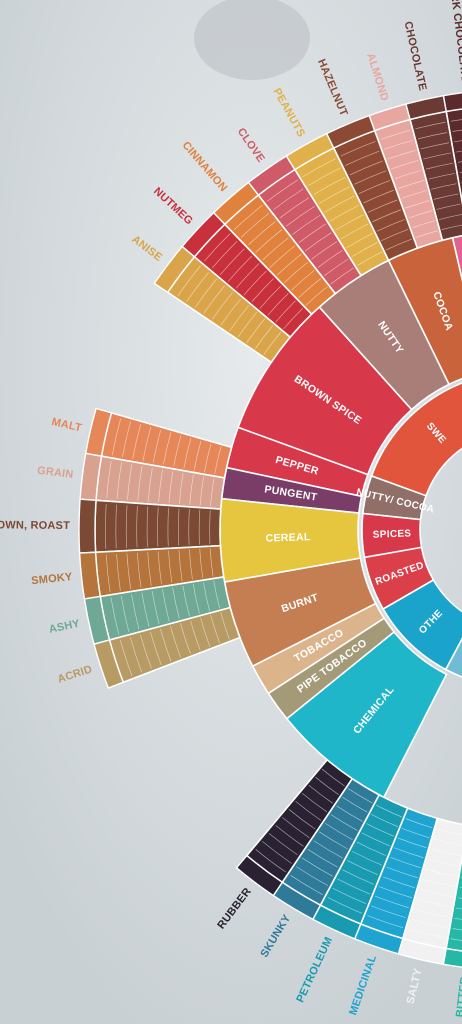  I want to click on outer-tab-smoky, so click(90, 575).